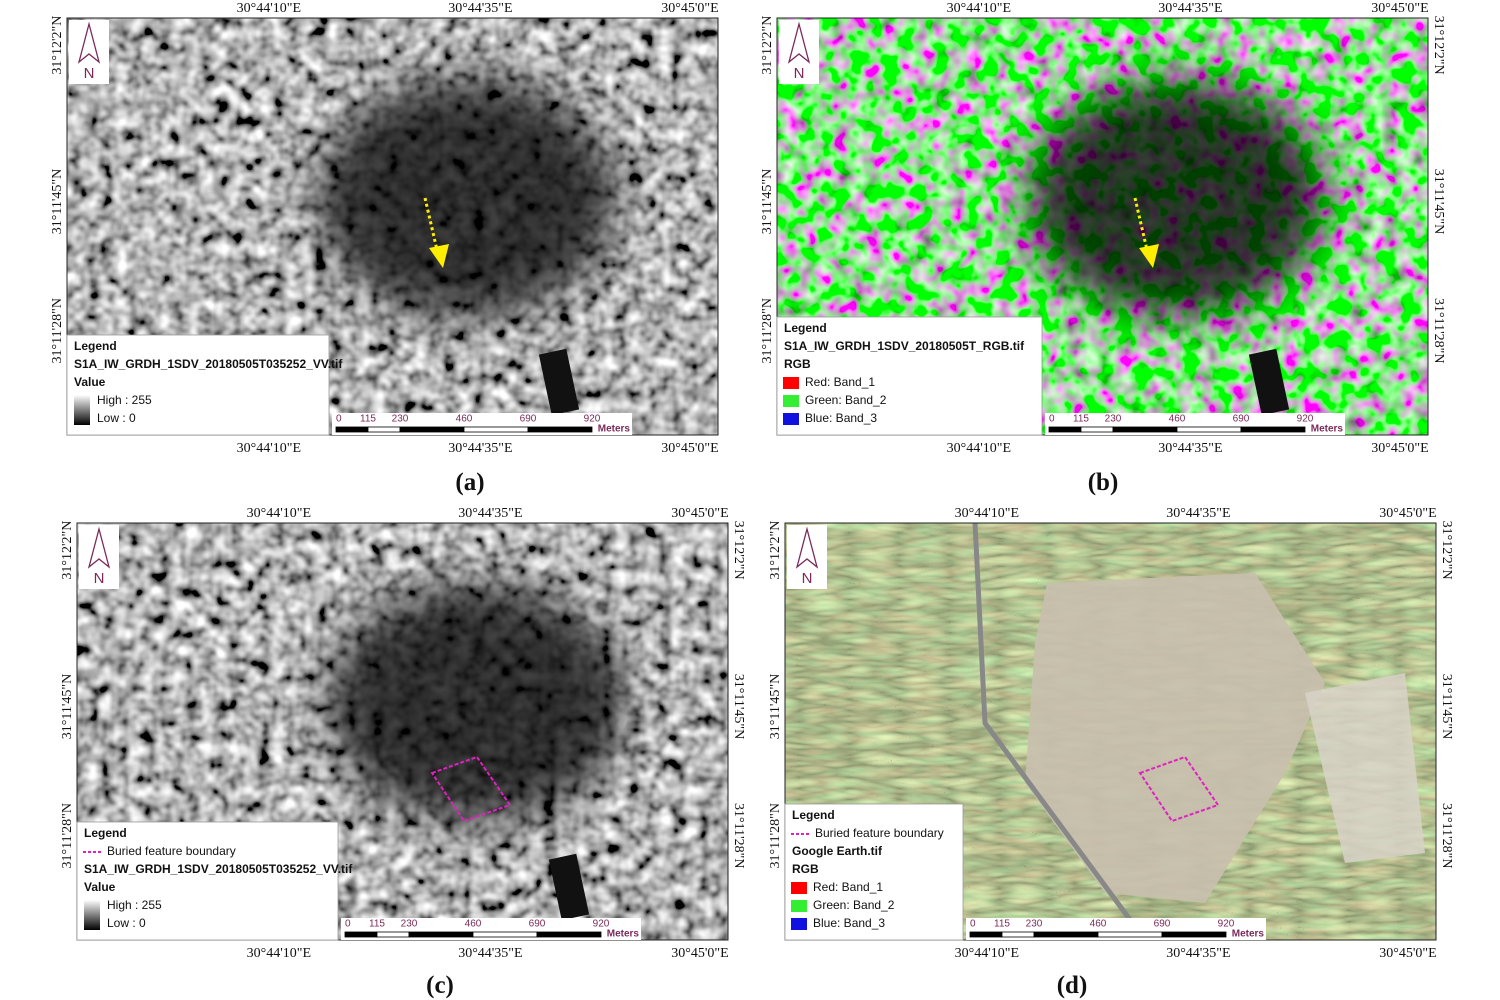 The height and width of the screenshot is (1000, 1500). I want to click on road, so click(1060, 731).